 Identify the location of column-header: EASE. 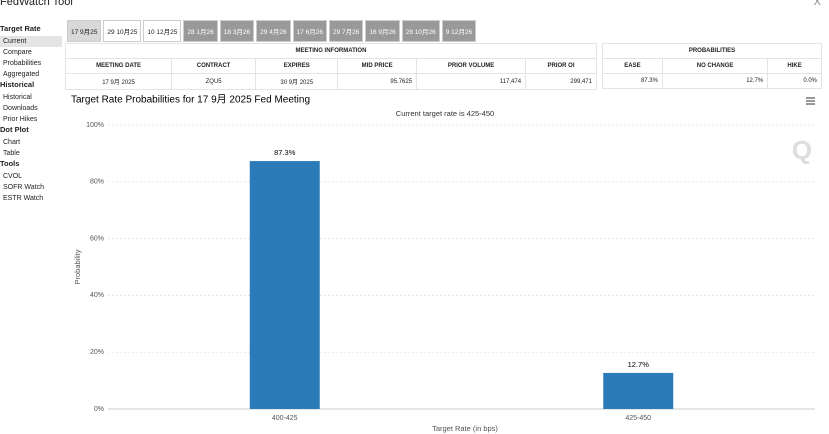
(632, 66).